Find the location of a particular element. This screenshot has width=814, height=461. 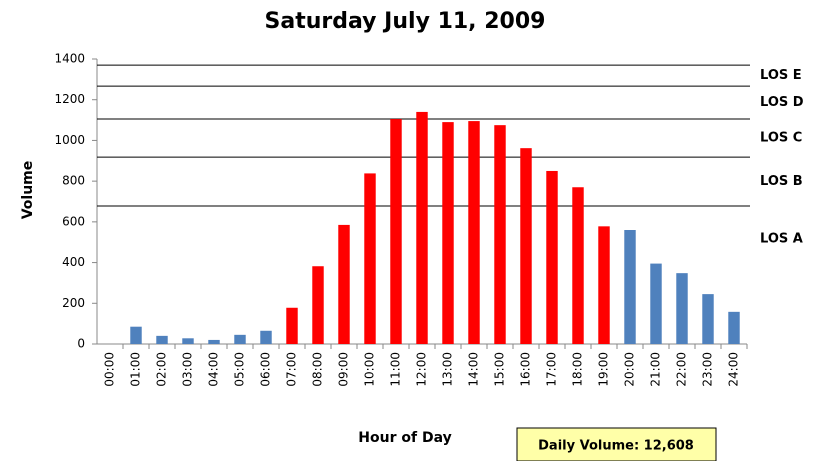

x-tick-label: 13:00 is located at coordinates (448, 369).